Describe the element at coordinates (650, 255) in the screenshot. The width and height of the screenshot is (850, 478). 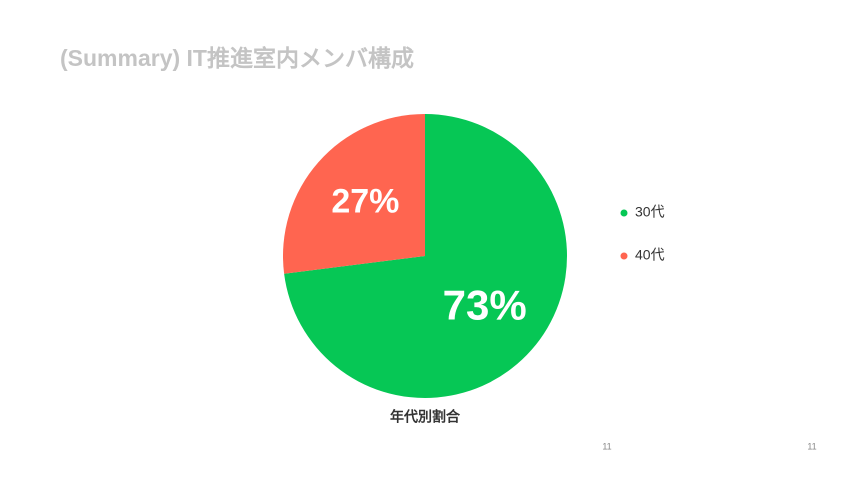
I see `legend-label: 40代` at that location.